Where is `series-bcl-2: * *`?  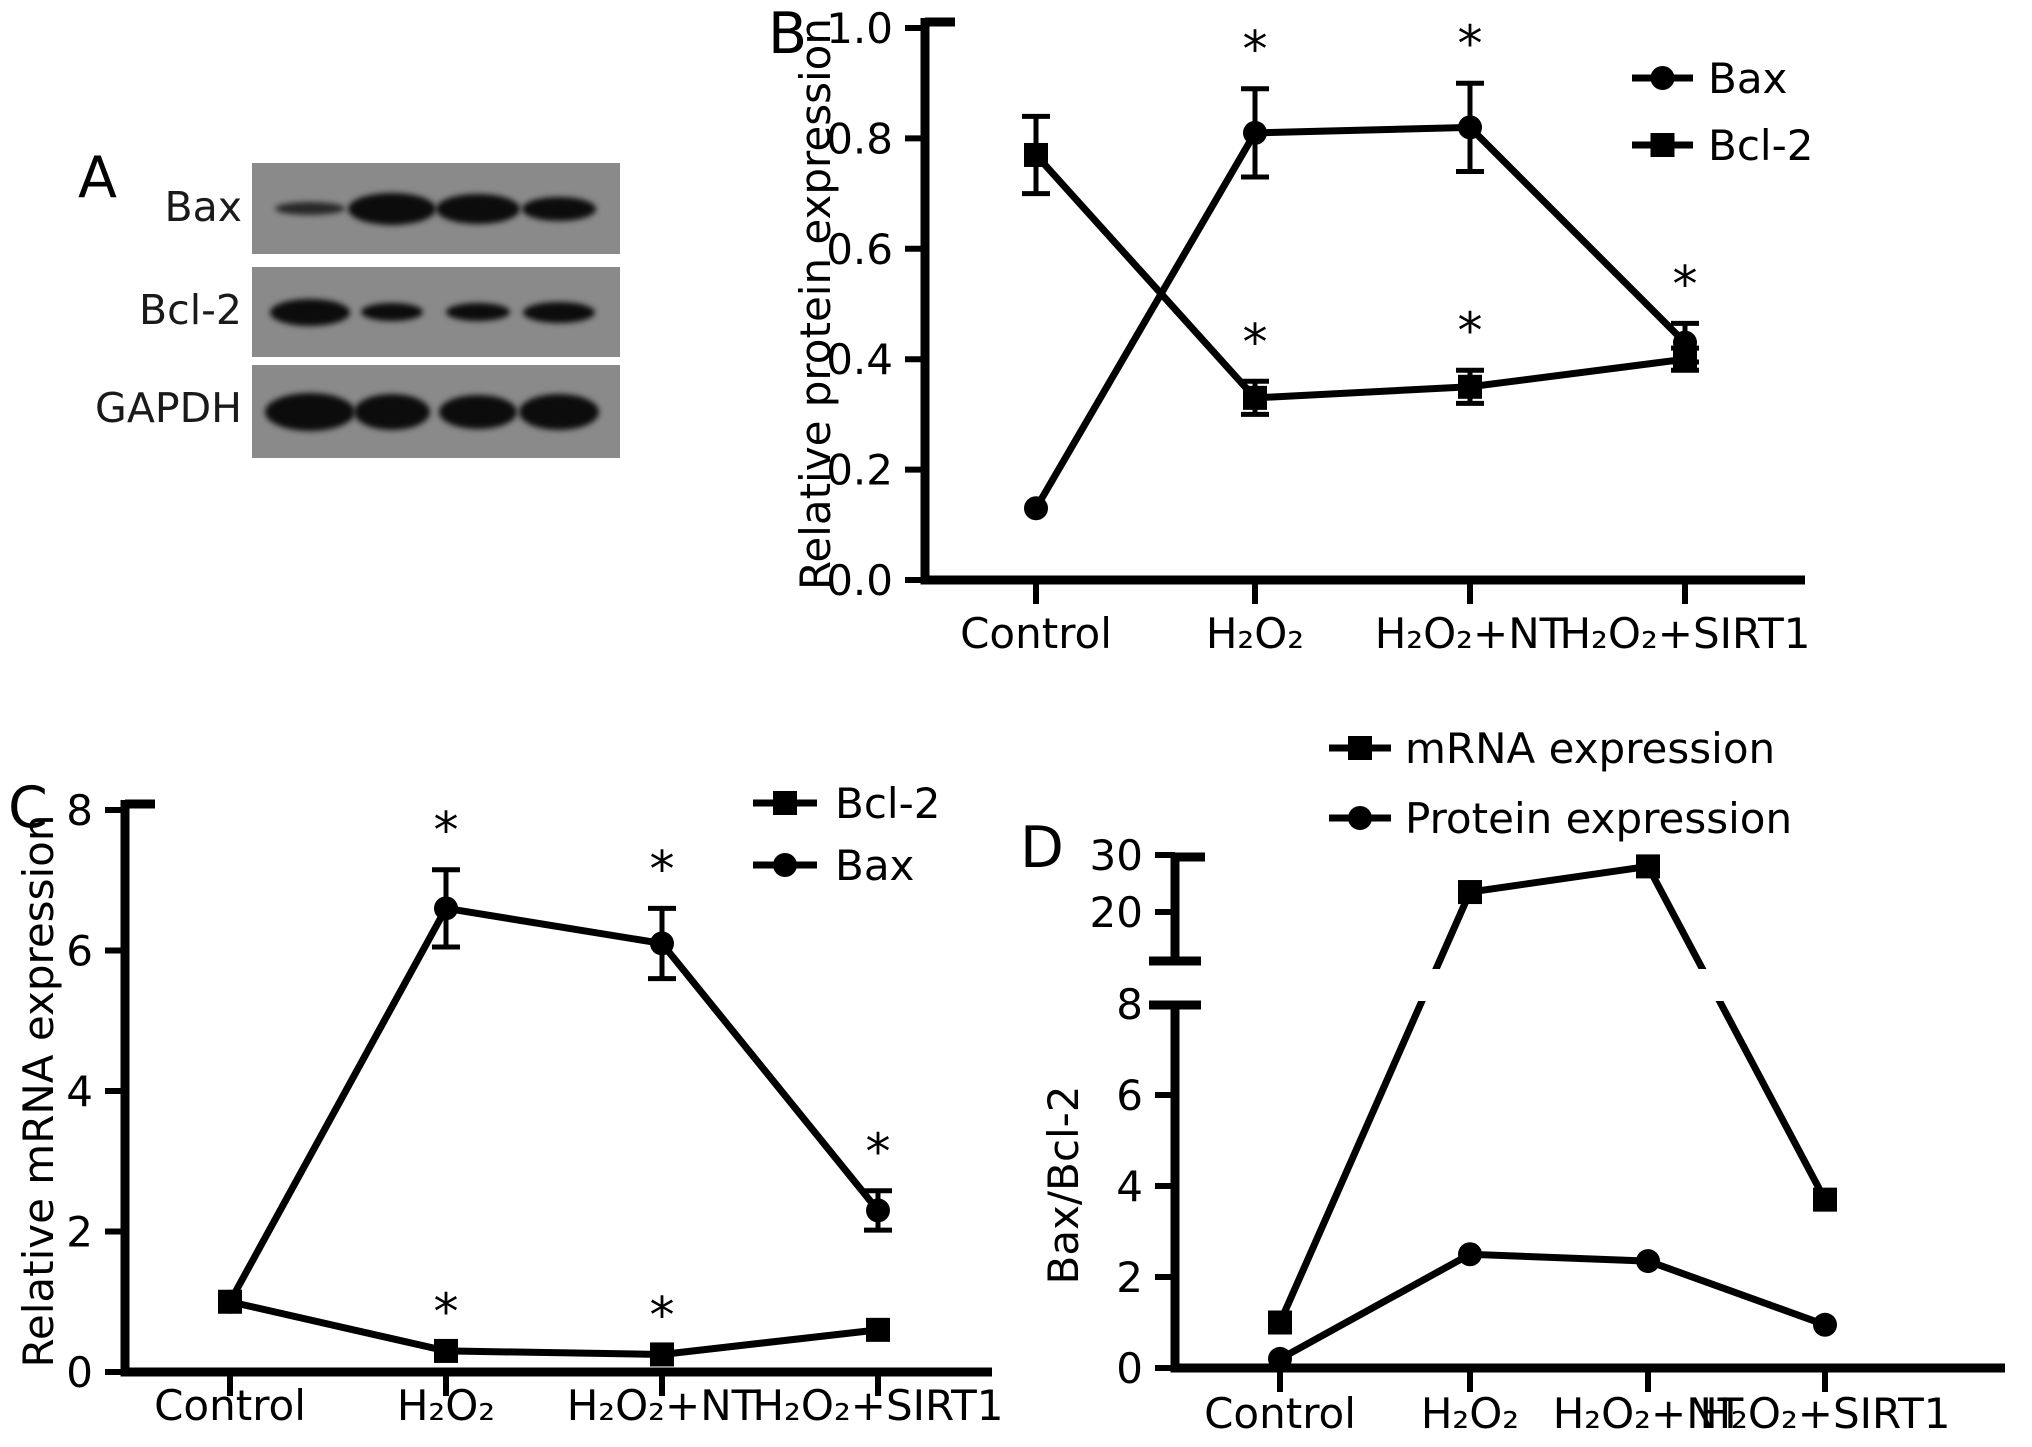 series-bcl-2: * * is located at coordinates (1360, 265).